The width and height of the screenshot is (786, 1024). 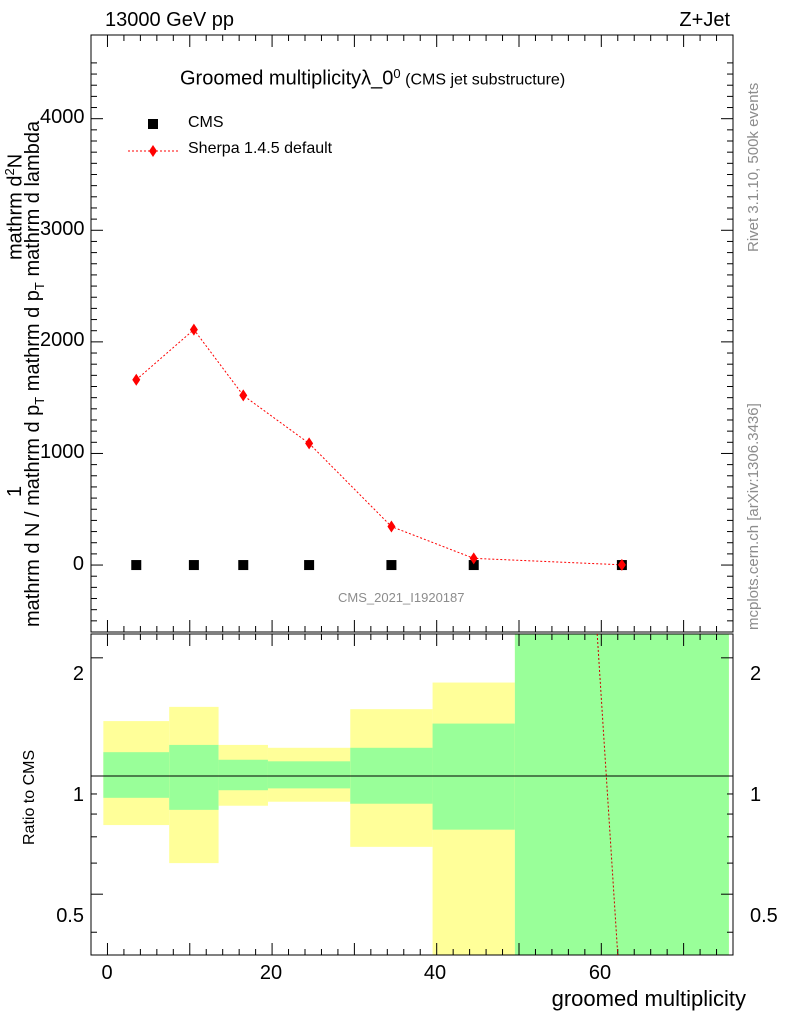 I want to click on legend-label-sherpa: Sherpa 1.4.5 default, so click(x=260, y=148).